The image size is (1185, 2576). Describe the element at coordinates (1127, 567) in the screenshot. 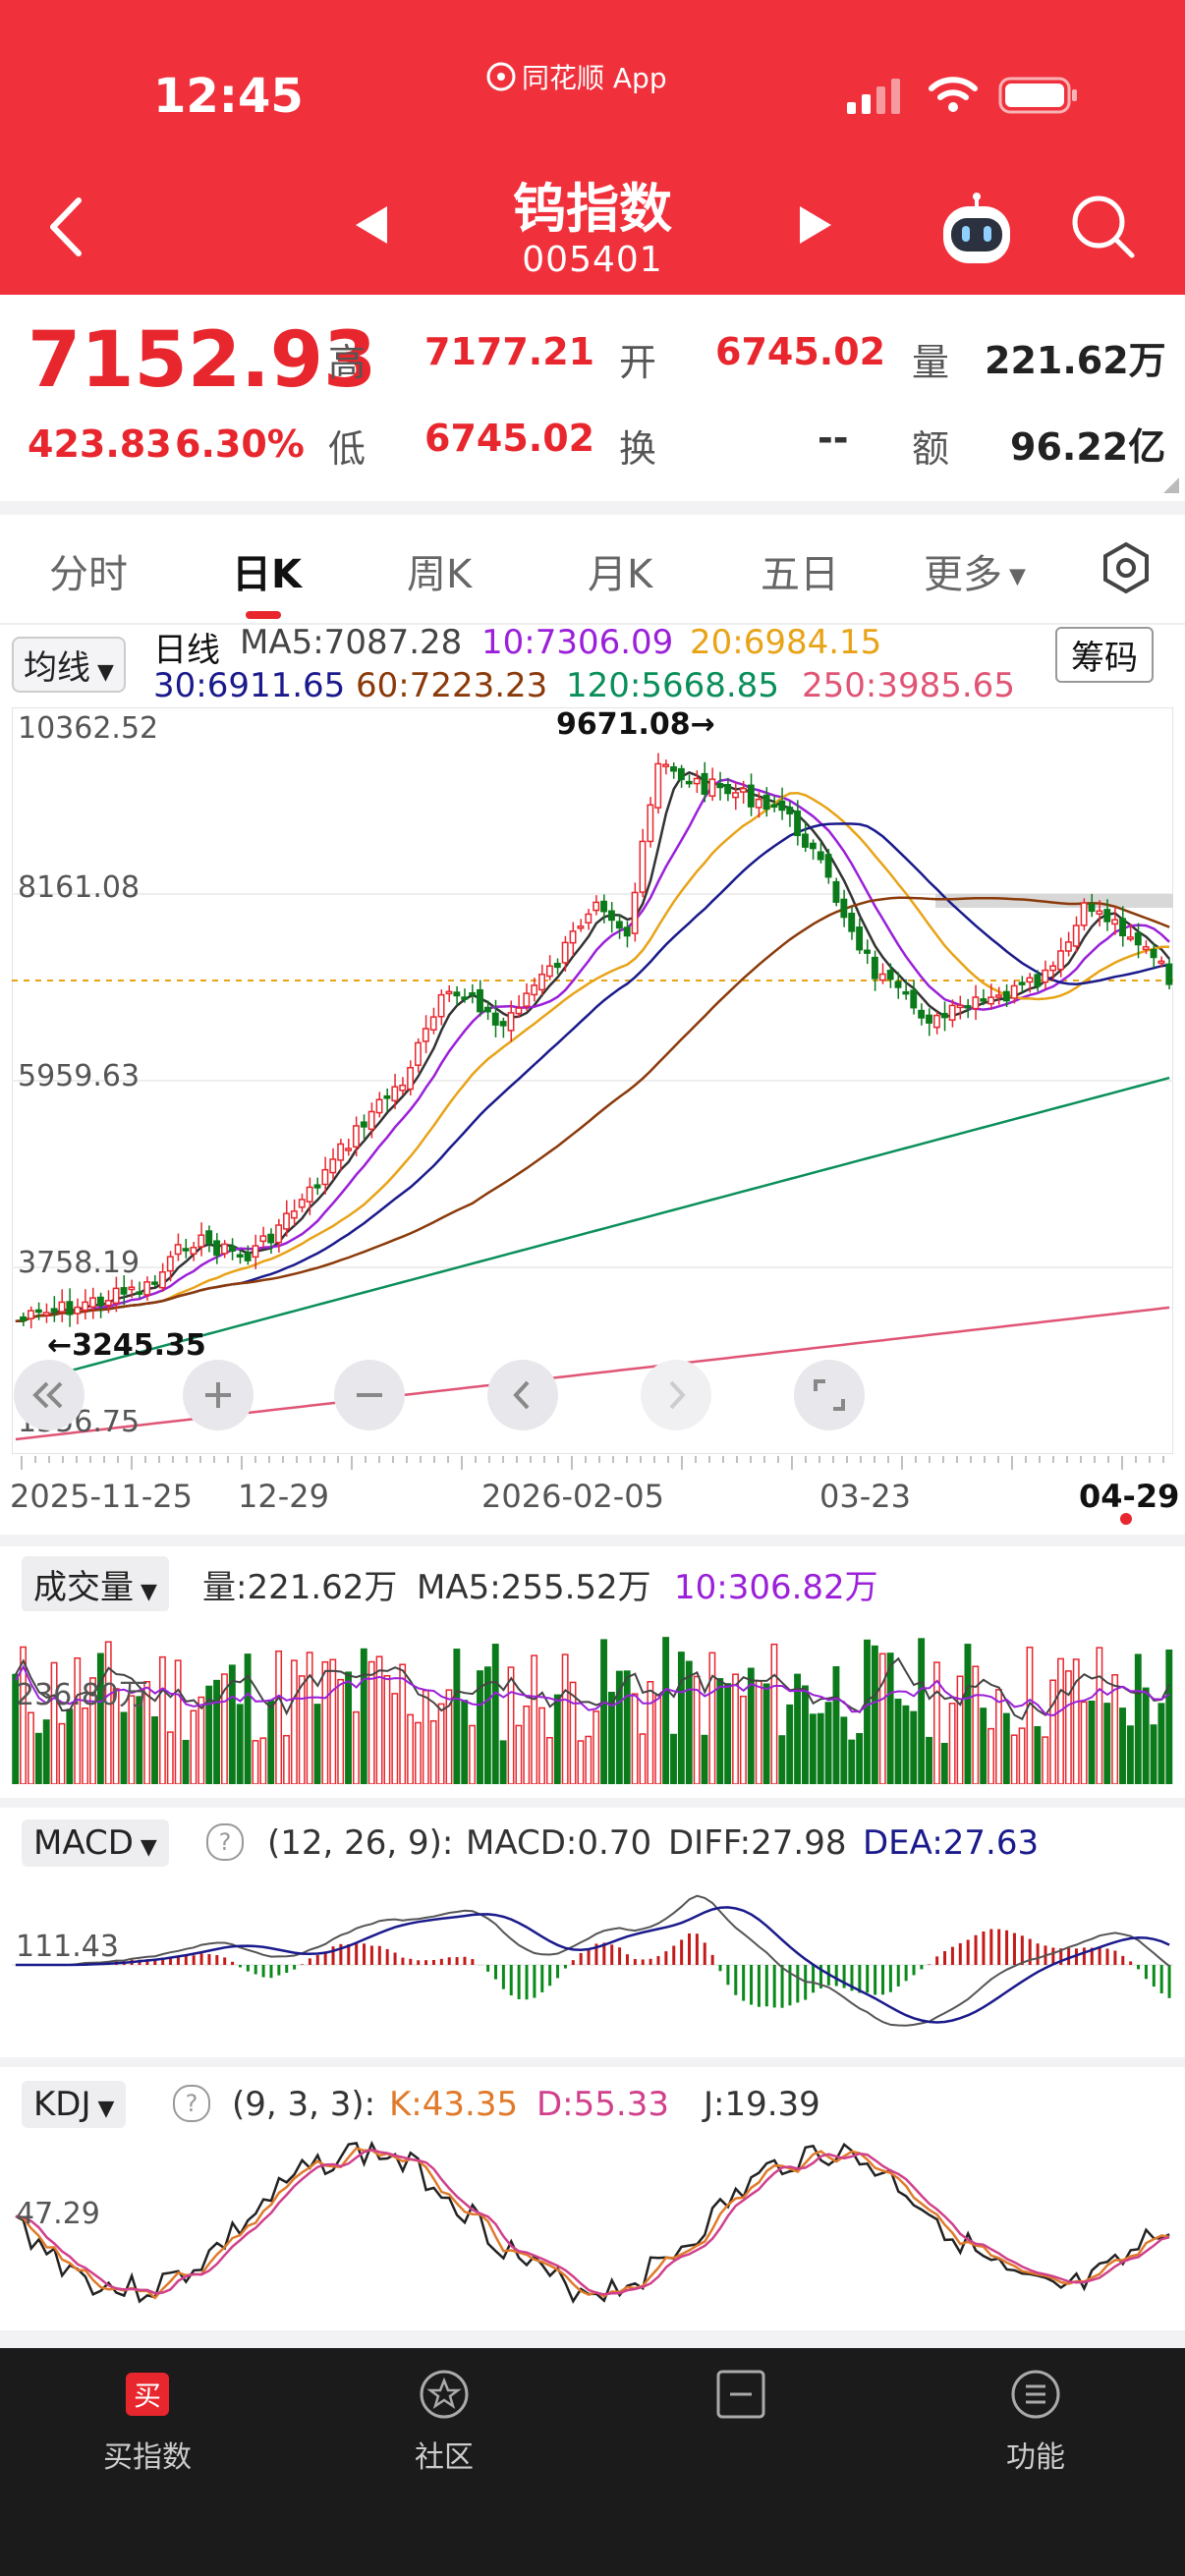

I see `settings-hexagon-icon` at that location.